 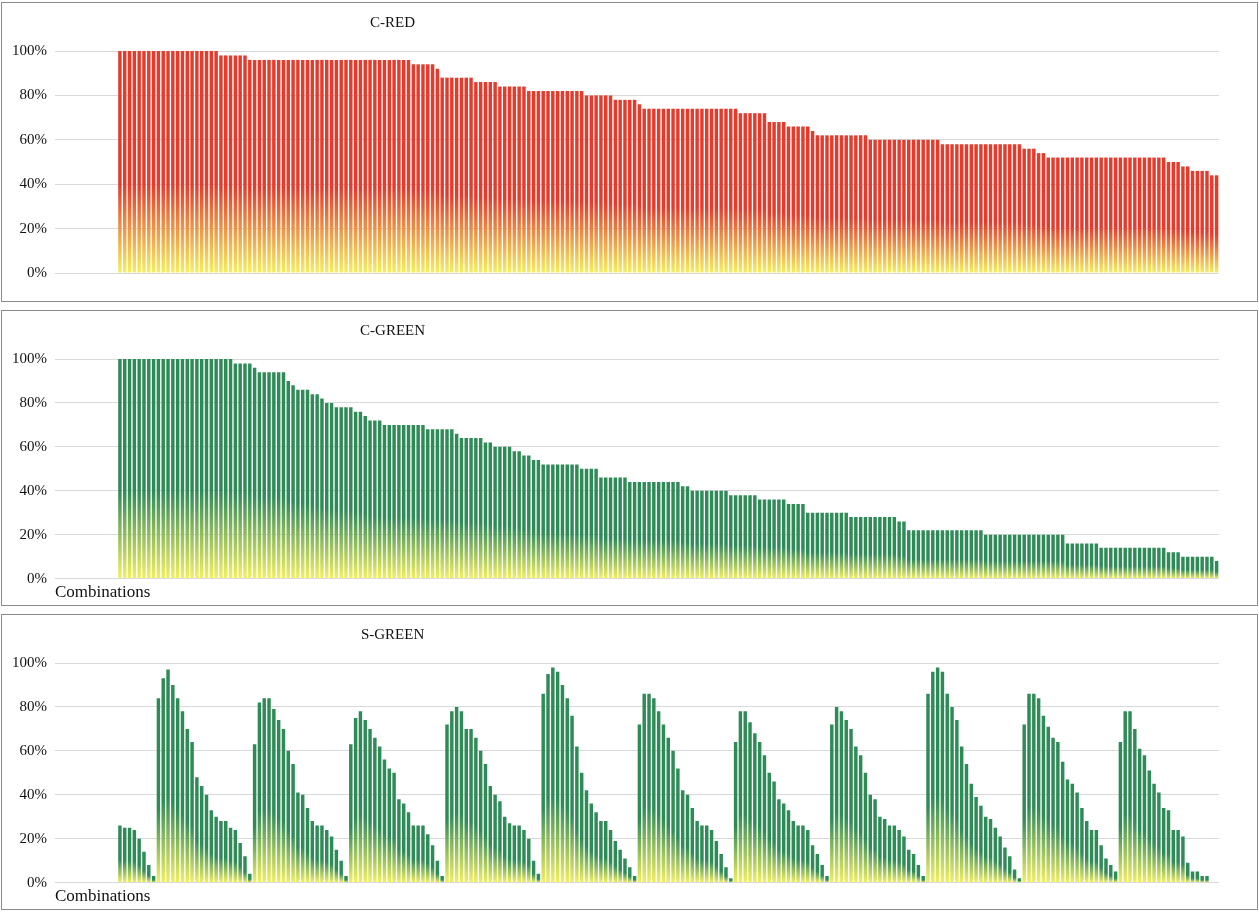 What do you see at coordinates (33, 94) in the screenshot?
I see `y-tick-label: 80%` at bounding box center [33, 94].